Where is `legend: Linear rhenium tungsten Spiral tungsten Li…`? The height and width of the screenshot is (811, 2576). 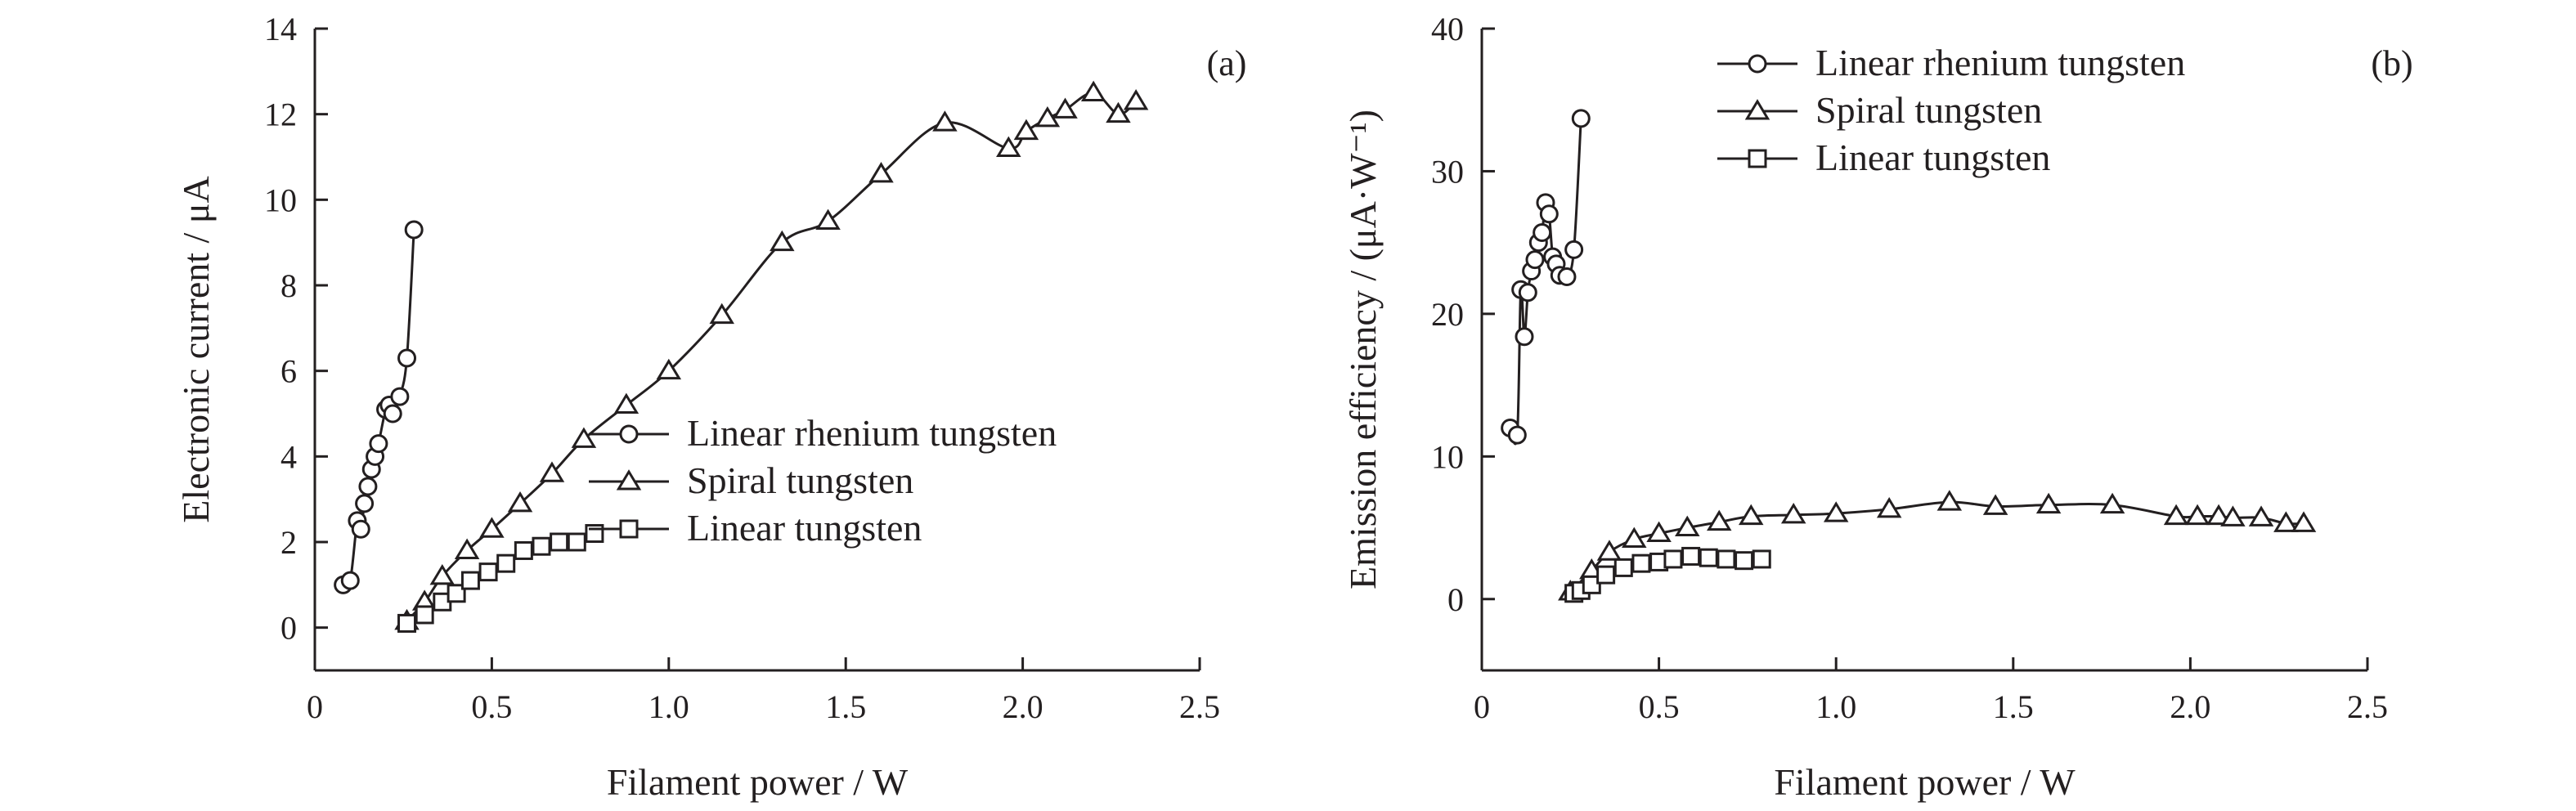
legend: Linear rhenium tungsten Spiral tungsten Li… is located at coordinates (1951, 110).